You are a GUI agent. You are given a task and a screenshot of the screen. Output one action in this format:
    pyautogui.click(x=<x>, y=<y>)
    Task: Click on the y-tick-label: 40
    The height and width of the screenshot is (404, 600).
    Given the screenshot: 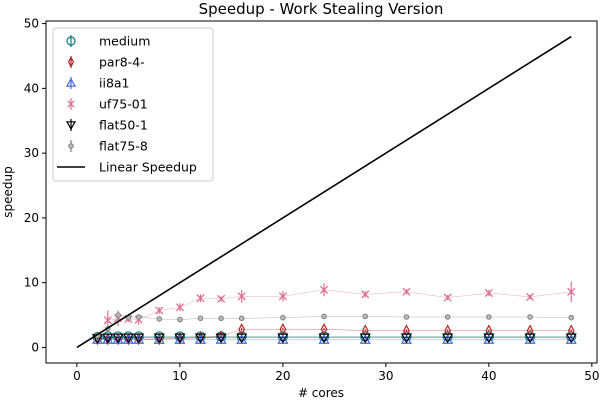 What is the action you would take?
    pyautogui.click(x=31, y=88)
    